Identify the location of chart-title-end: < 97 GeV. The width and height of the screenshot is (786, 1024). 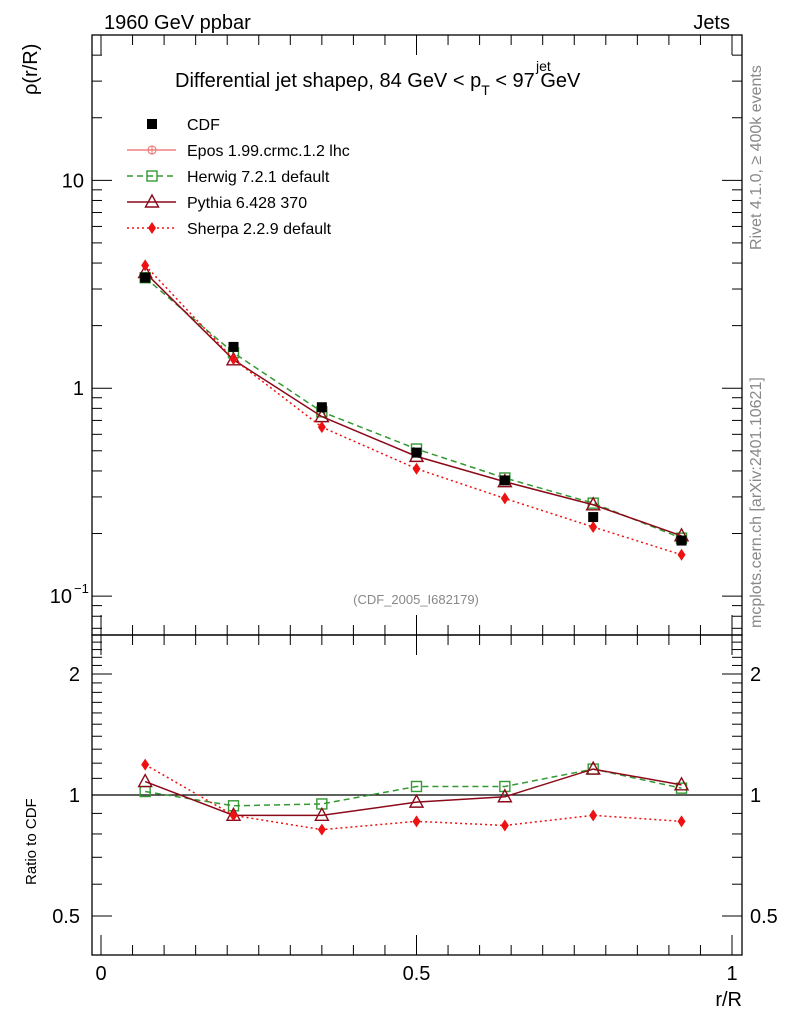
(535, 81).